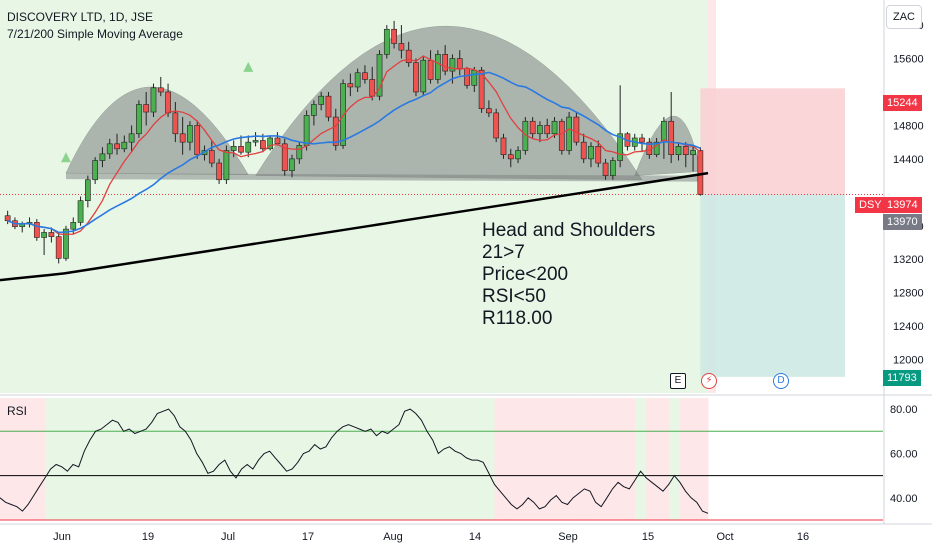 The image size is (932, 550). I want to click on currency-button: ZAC, so click(904, 17).